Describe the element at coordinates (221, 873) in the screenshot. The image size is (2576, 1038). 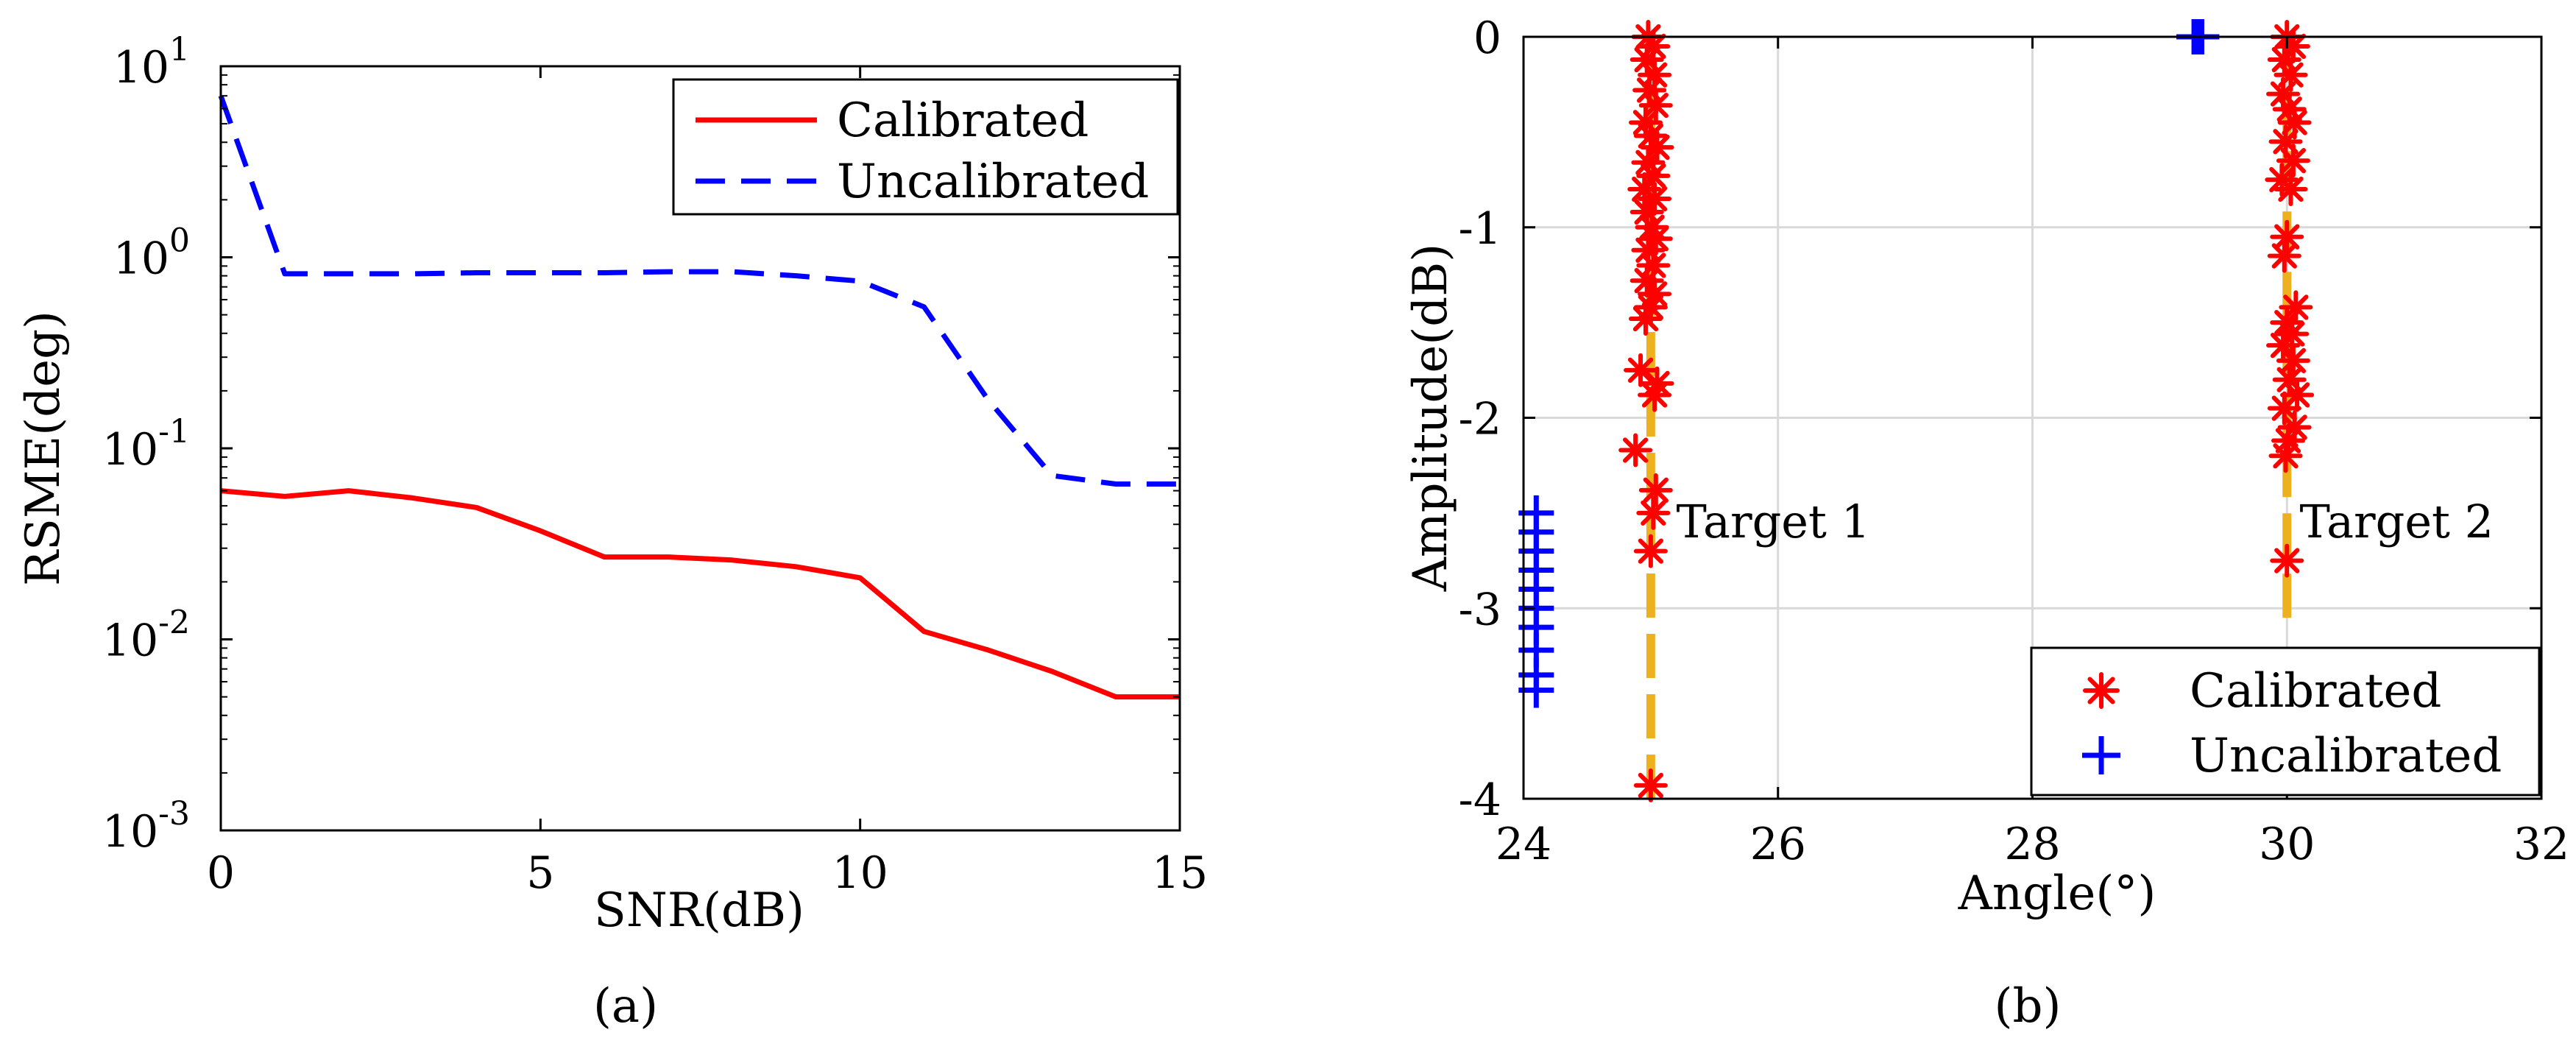
I see `x-tick-label: 0` at that location.